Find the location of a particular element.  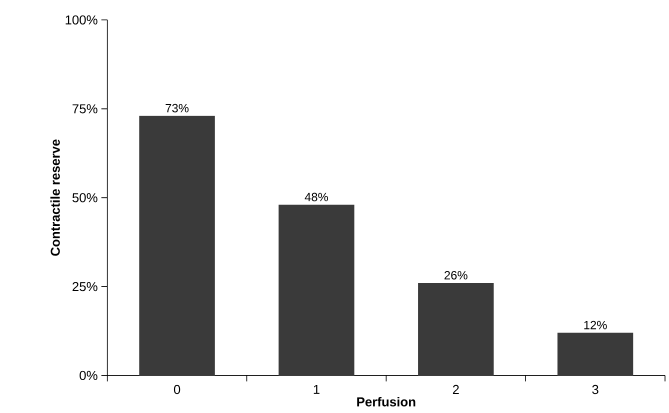

x-tick-label: 2 is located at coordinates (455, 389).